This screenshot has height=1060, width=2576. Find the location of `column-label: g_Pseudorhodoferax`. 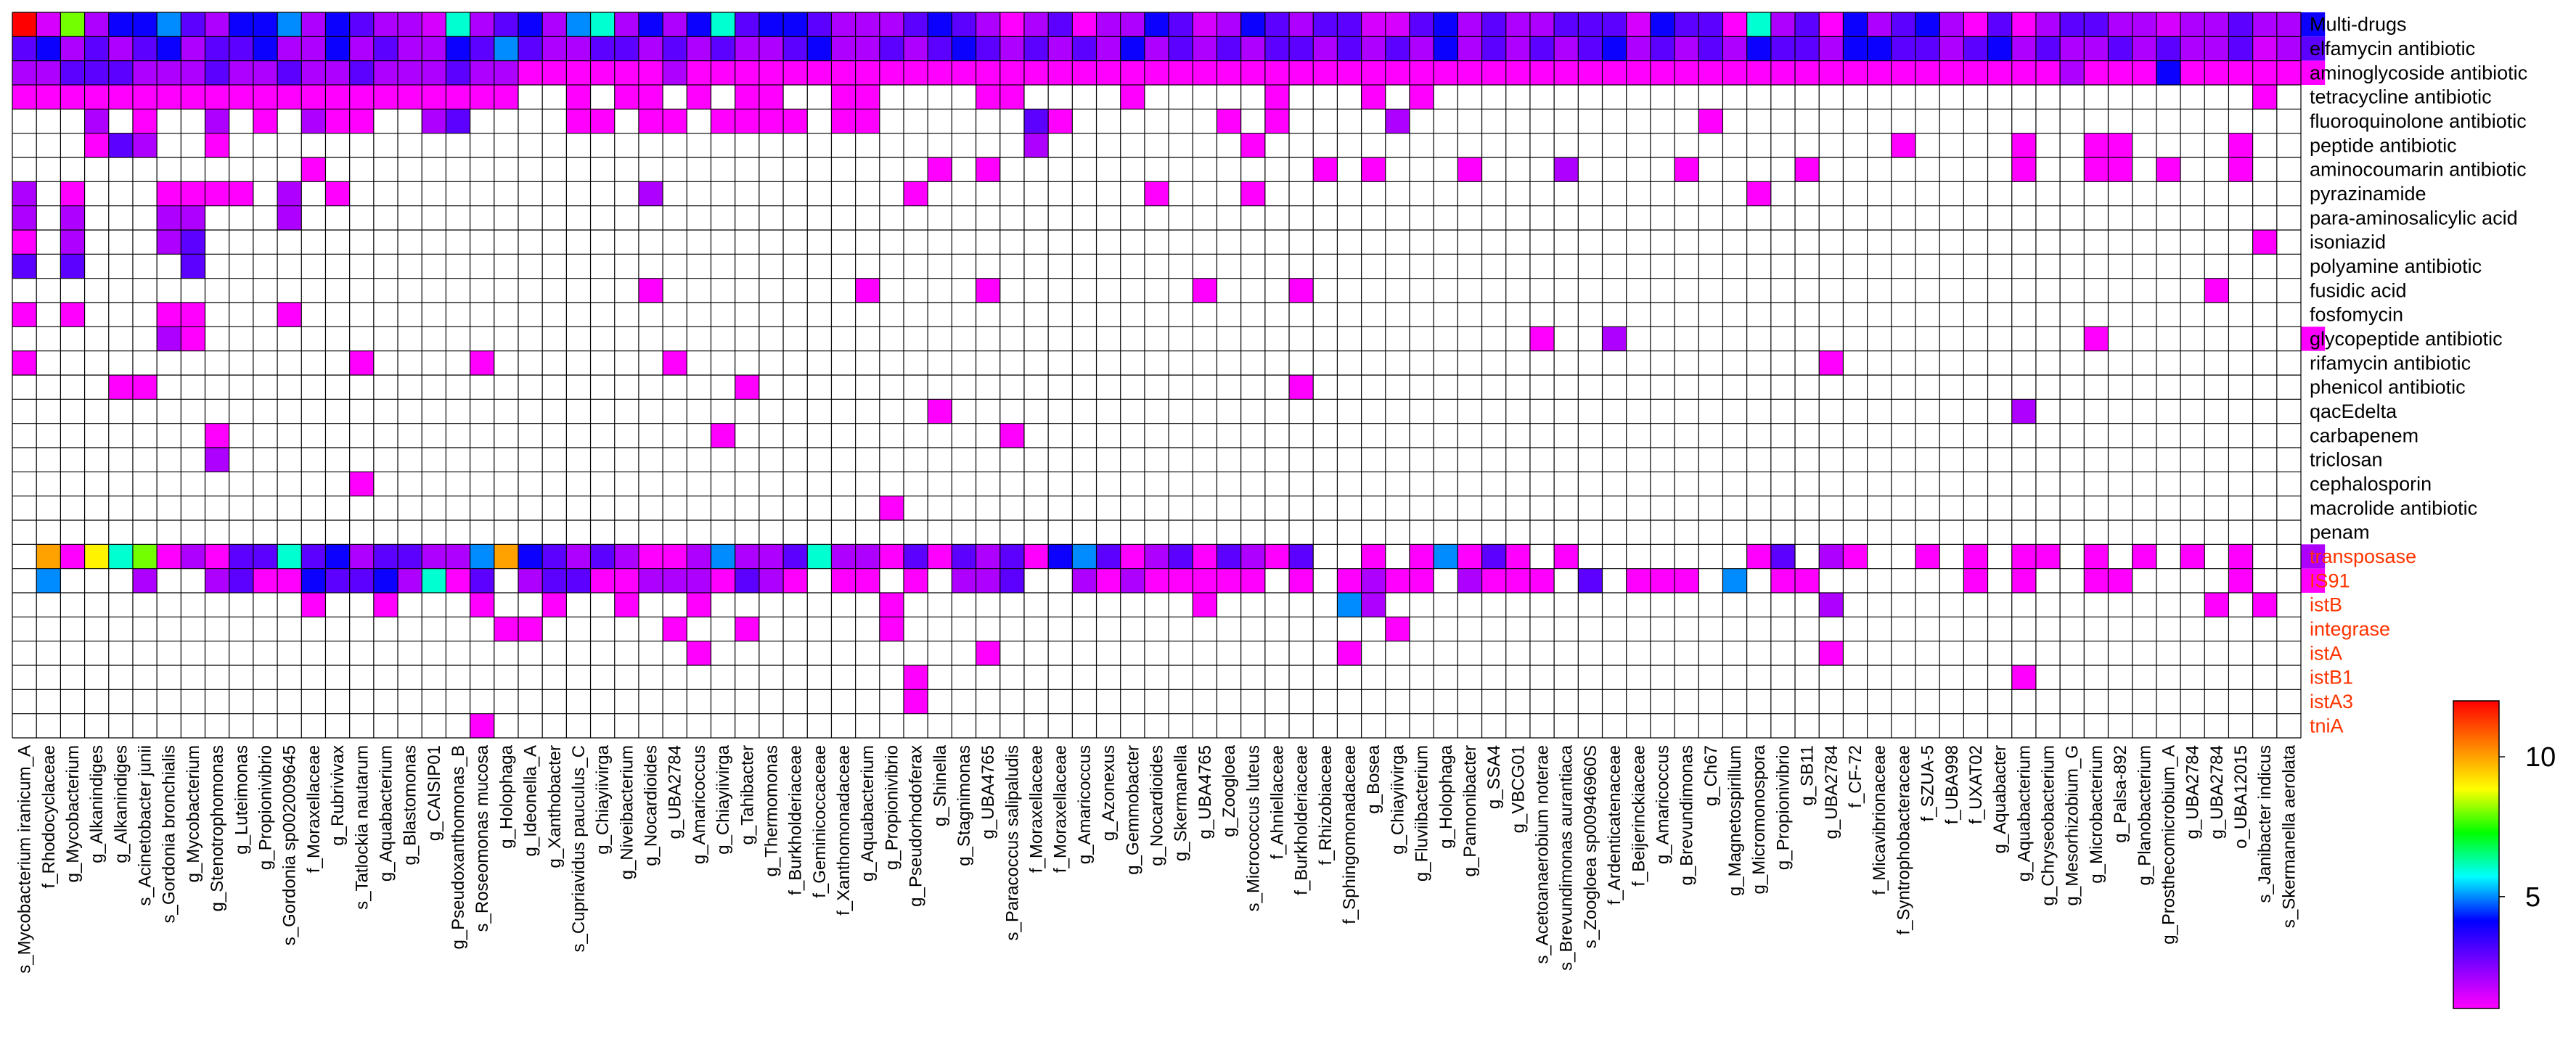

column-label: g_Pseudorhodoferax is located at coordinates (916, 826).